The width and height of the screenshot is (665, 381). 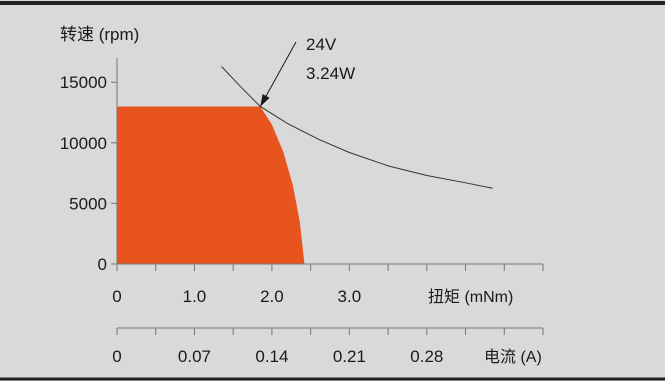 I want to click on y-tick-label: 15000, so click(x=83, y=82).